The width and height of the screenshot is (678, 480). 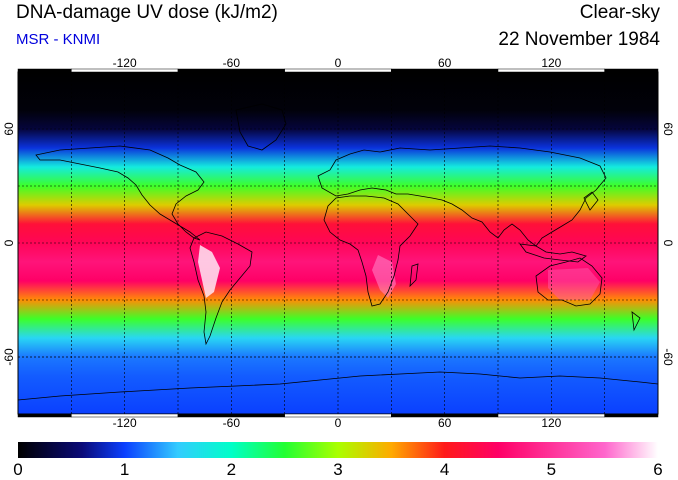 I want to click on colorbar-tick-label: 0, so click(x=17, y=469).